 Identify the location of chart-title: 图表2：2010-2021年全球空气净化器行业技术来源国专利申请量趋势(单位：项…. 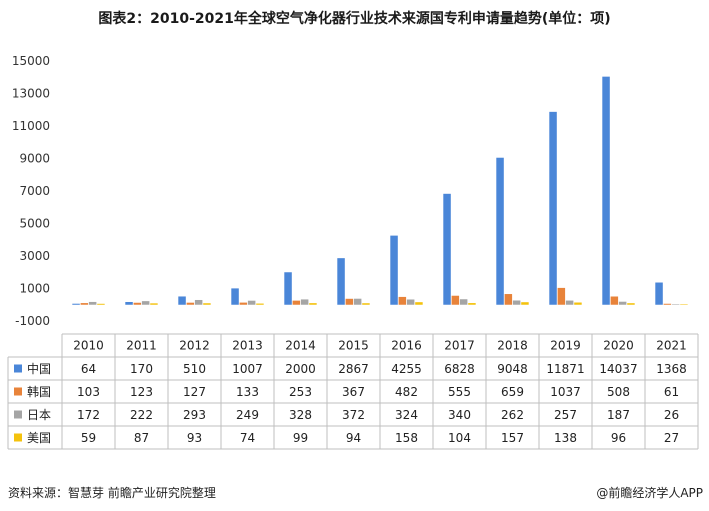
(354, 19).